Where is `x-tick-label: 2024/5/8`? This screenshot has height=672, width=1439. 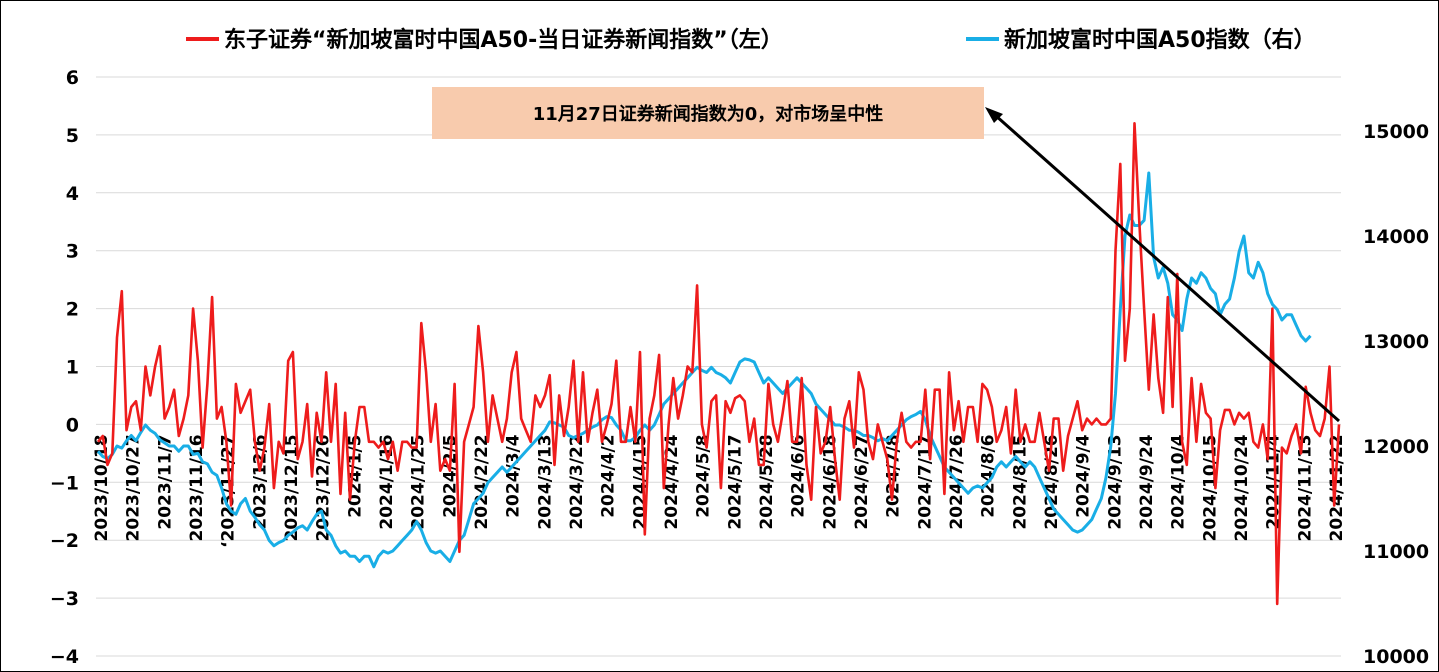
x-tick-label: 2024/5/8 is located at coordinates (704, 475).